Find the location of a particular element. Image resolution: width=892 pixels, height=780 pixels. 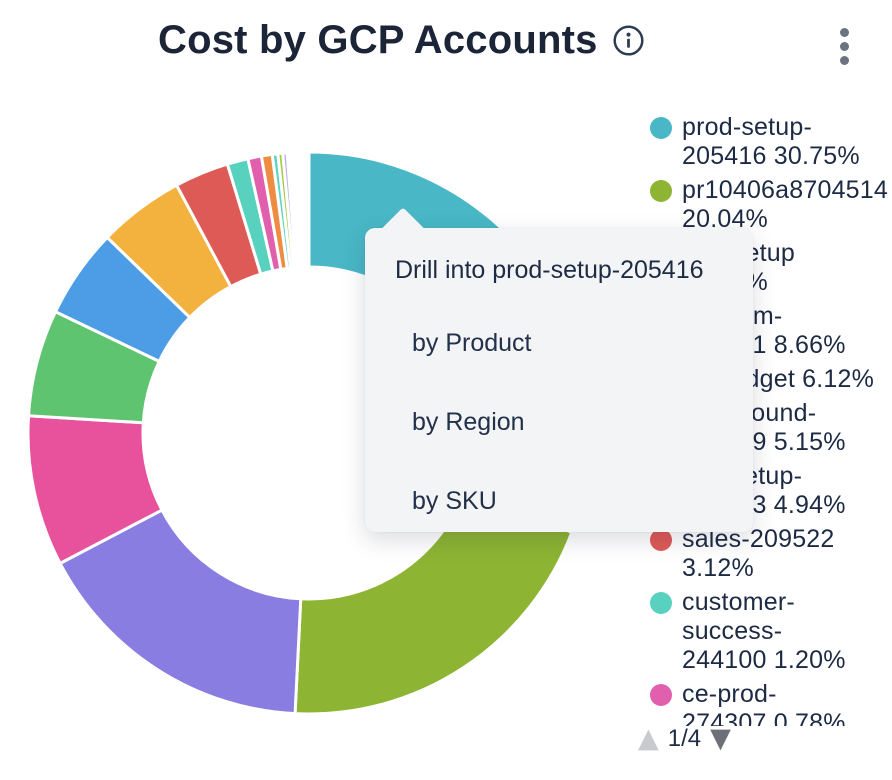

legend-item: pr10406a8704514 20.04% is located at coordinates (769, 205).